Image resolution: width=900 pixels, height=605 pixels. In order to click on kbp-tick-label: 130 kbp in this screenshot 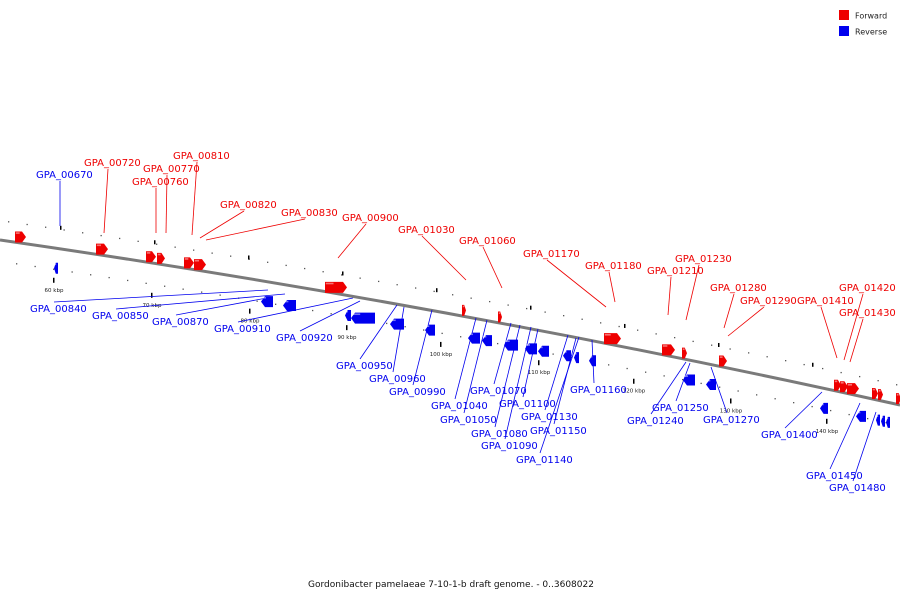, I will do `click(731, 411)`.